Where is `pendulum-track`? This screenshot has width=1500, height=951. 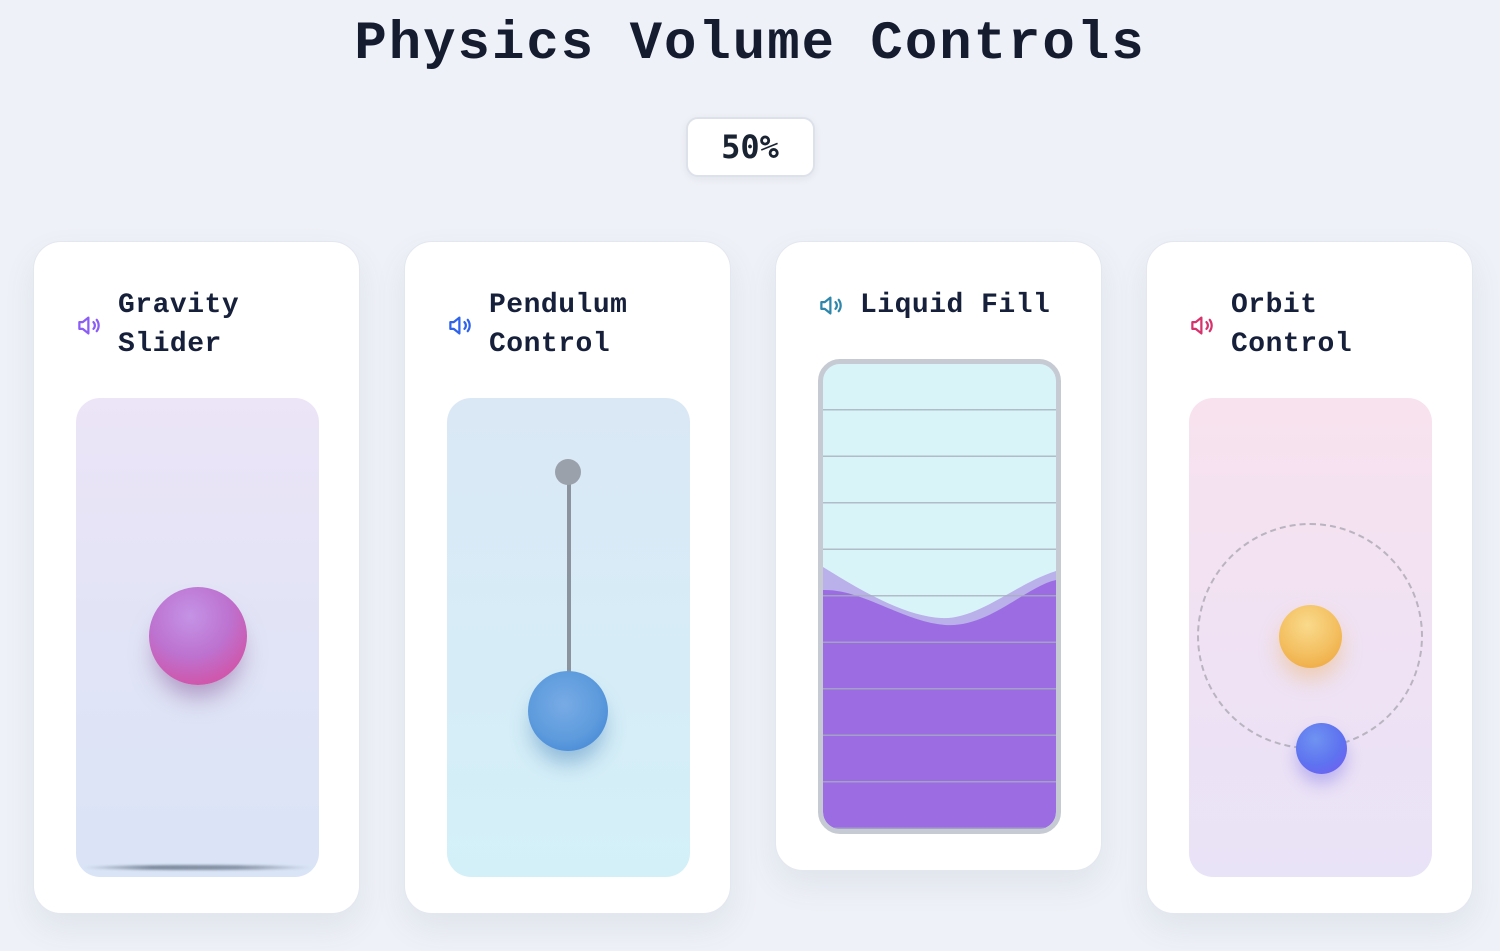 pendulum-track is located at coordinates (568, 637).